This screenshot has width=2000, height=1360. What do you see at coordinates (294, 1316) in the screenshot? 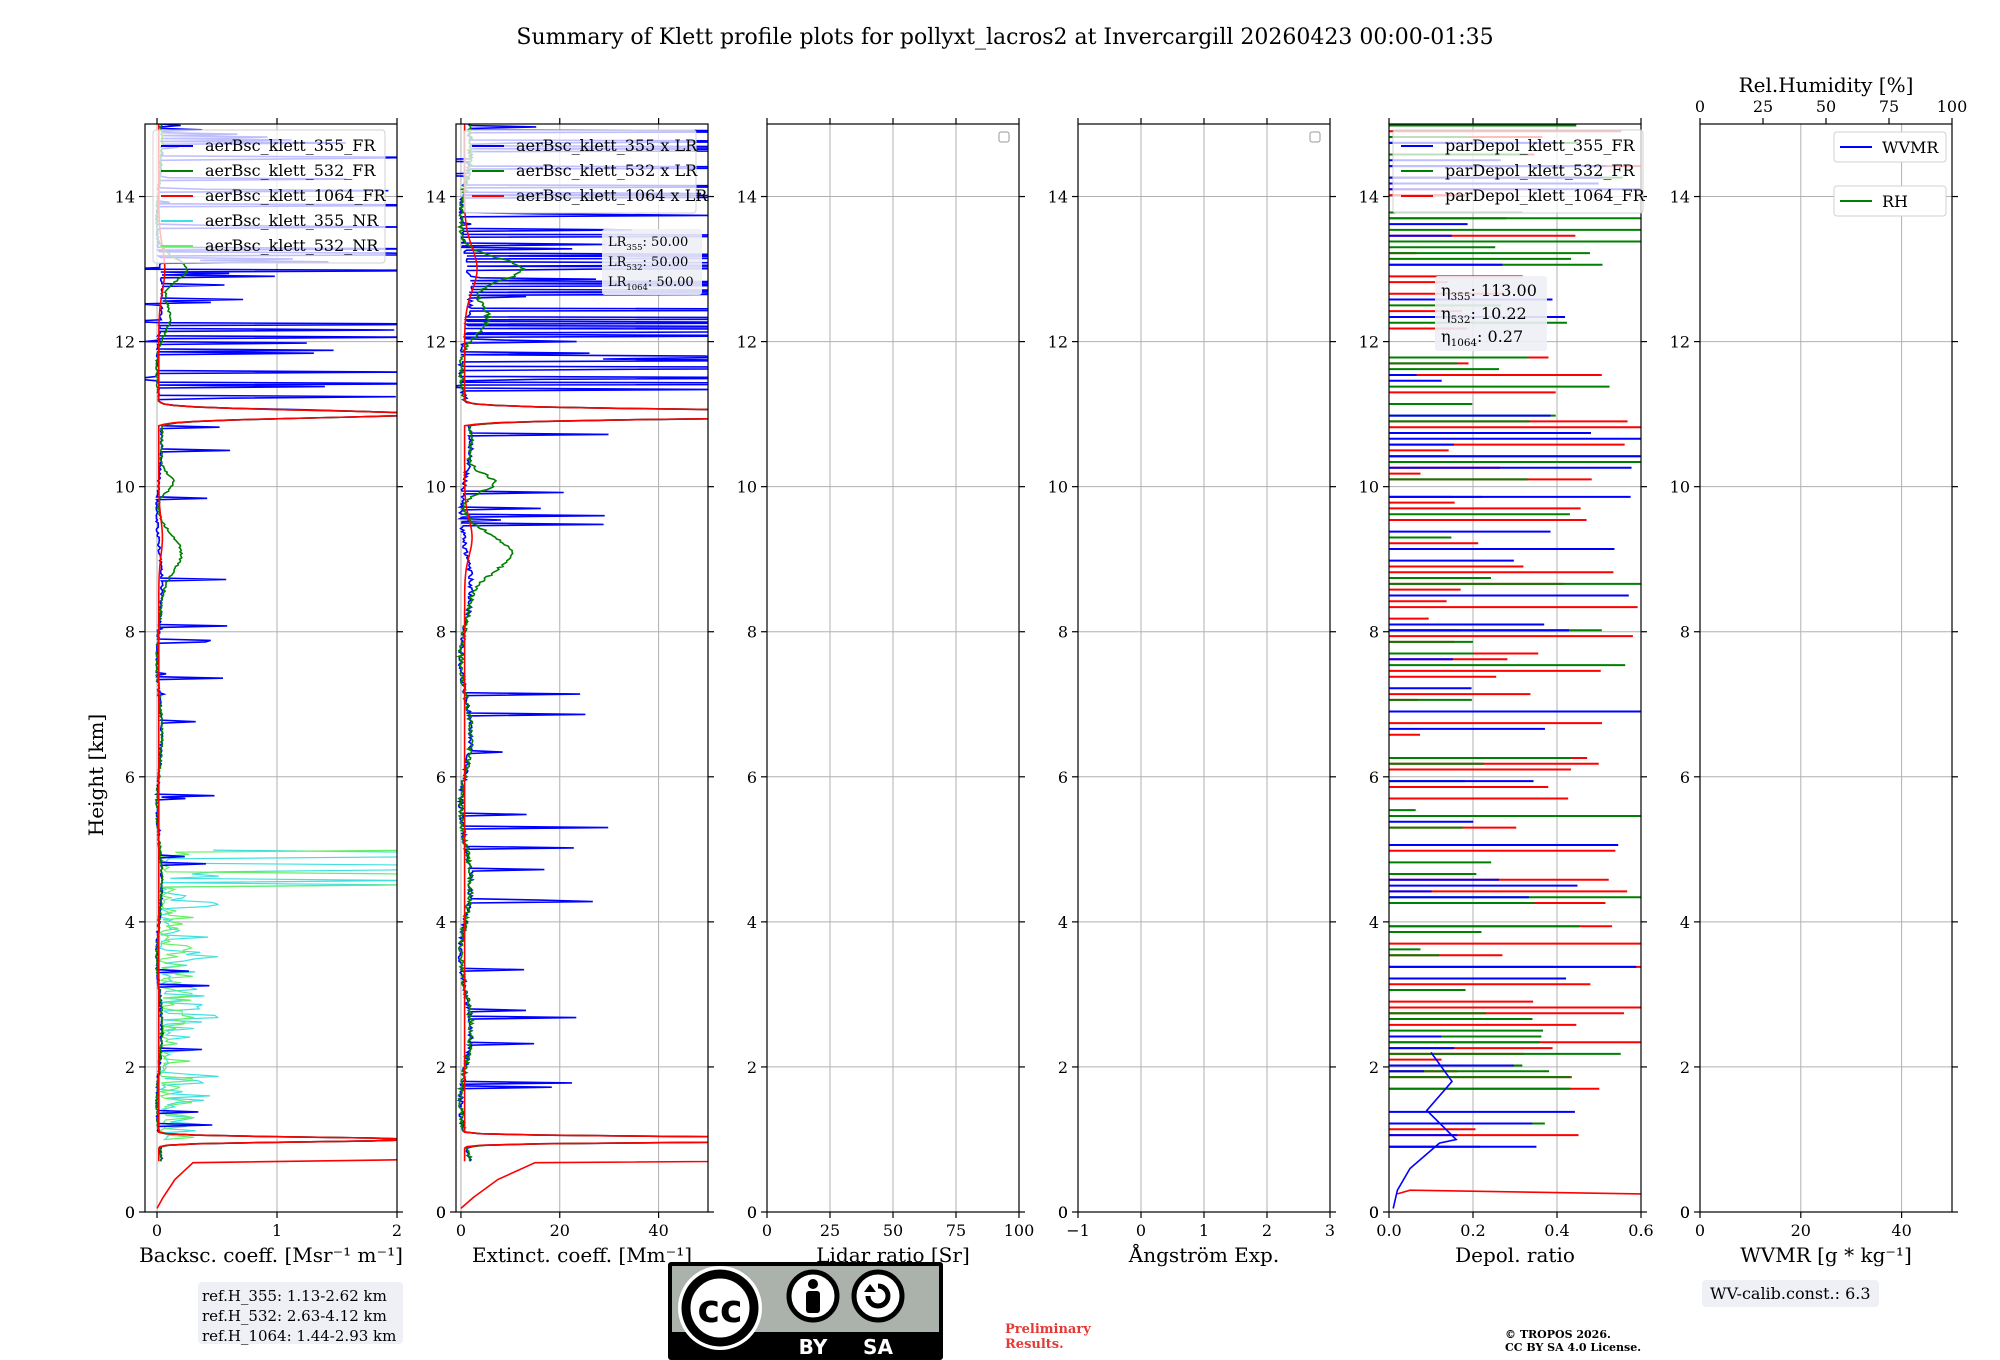
I see `ref-height-532: ref.H_532: 2.63-4.12 km` at bounding box center [294, 1316].